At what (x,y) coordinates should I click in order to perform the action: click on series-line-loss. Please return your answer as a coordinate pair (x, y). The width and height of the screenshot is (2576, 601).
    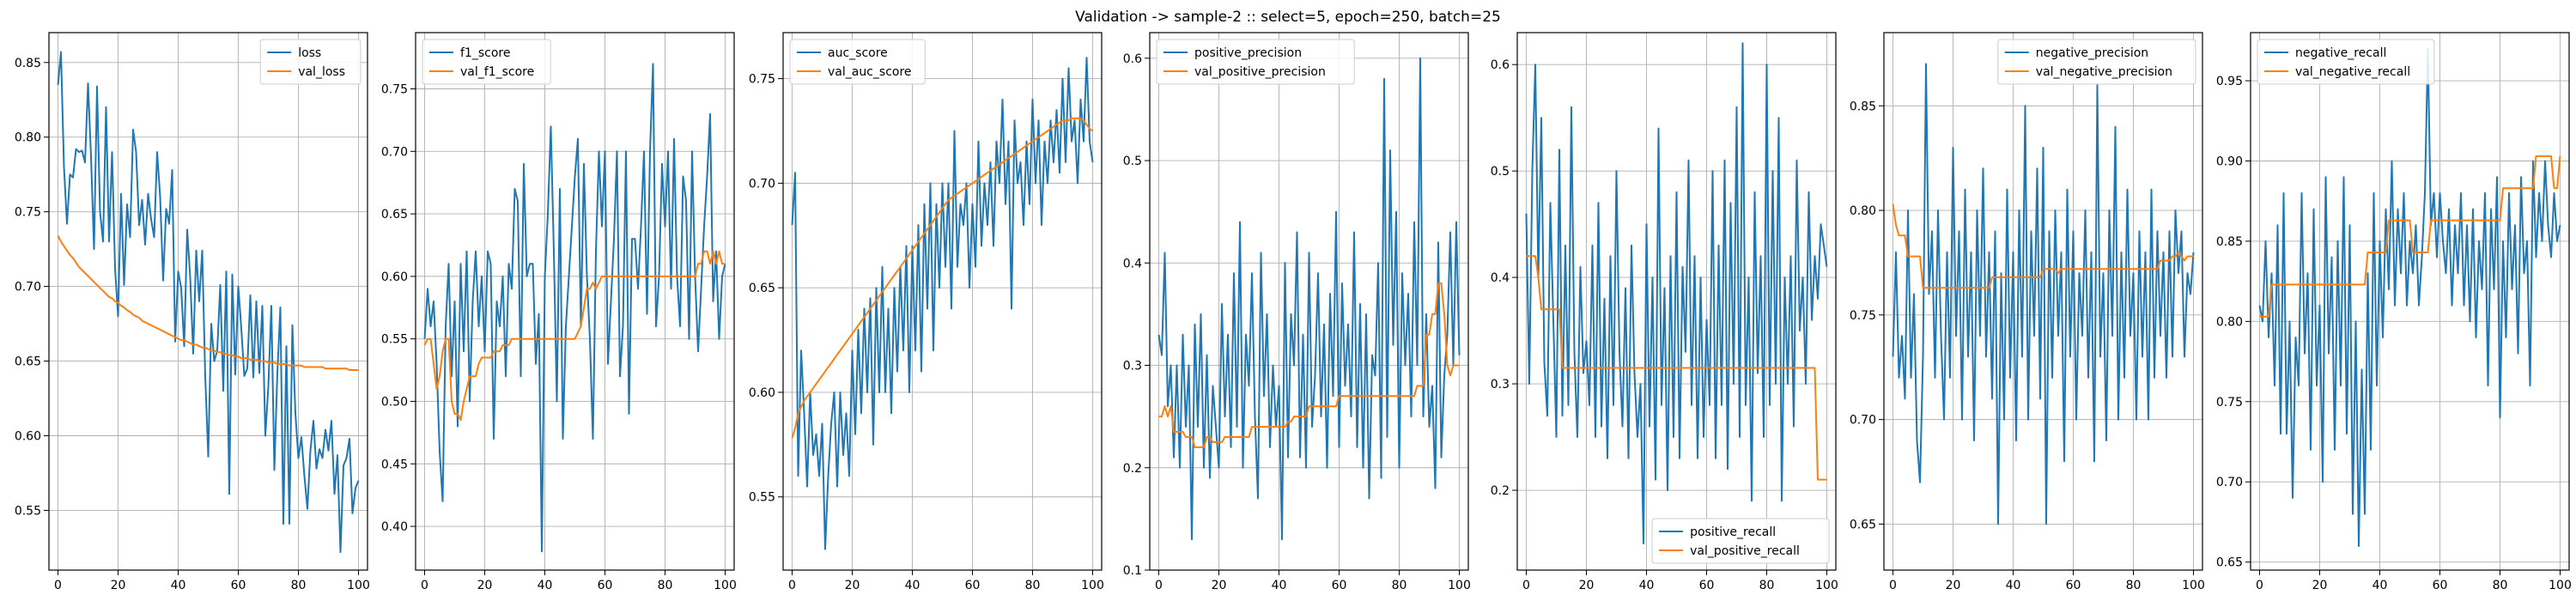
    Looking at the image, I should click on (208, 303).